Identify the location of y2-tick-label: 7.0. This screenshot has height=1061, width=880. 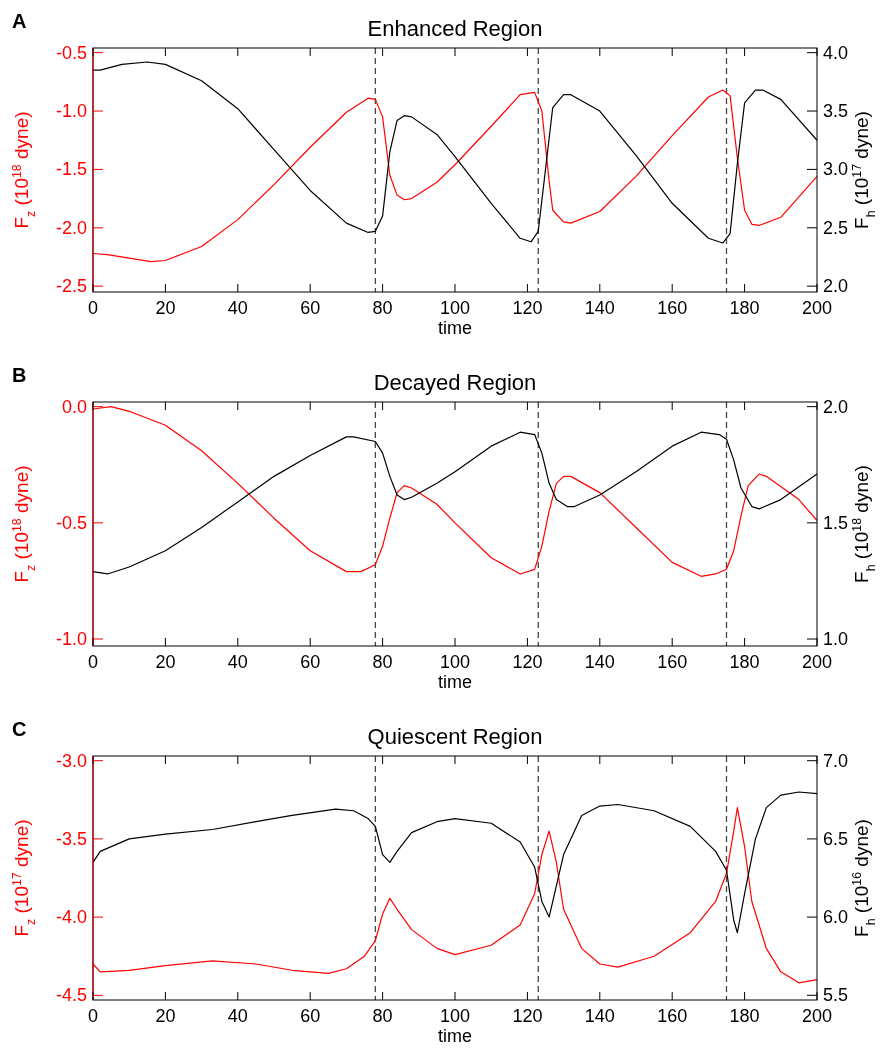
(836, 760).